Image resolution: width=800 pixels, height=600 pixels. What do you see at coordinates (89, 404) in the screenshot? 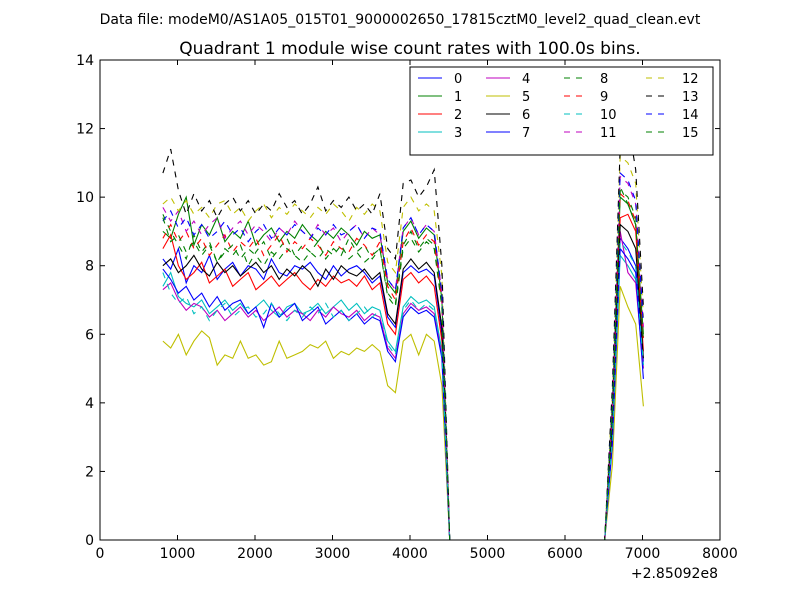
I see `y-tick-label: 4` at bounding box center [89, 404].